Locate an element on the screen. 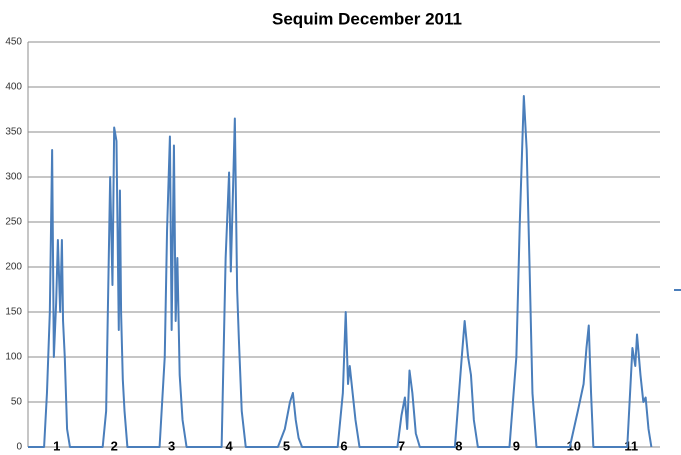  y-tick-label: 450 is located at coordinates (13, 42).